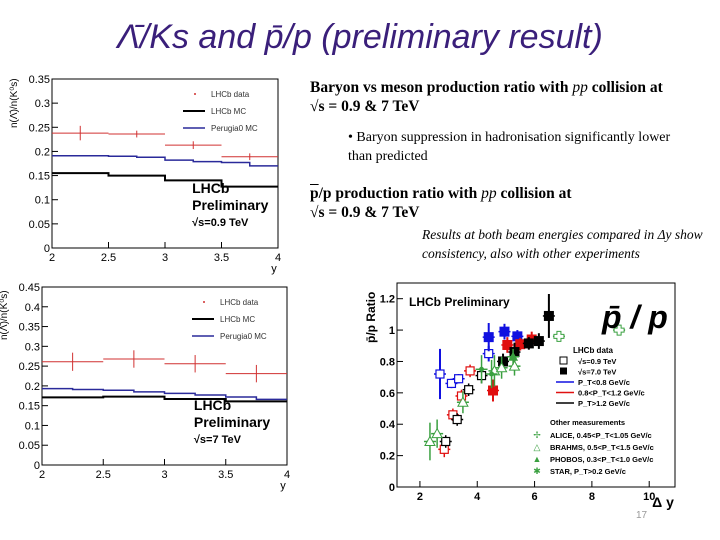 This screenshot has width=720, height=540. Describe the element at coordinates (537, 447) in the screenshot. I see `legend-marker: △` at that location.